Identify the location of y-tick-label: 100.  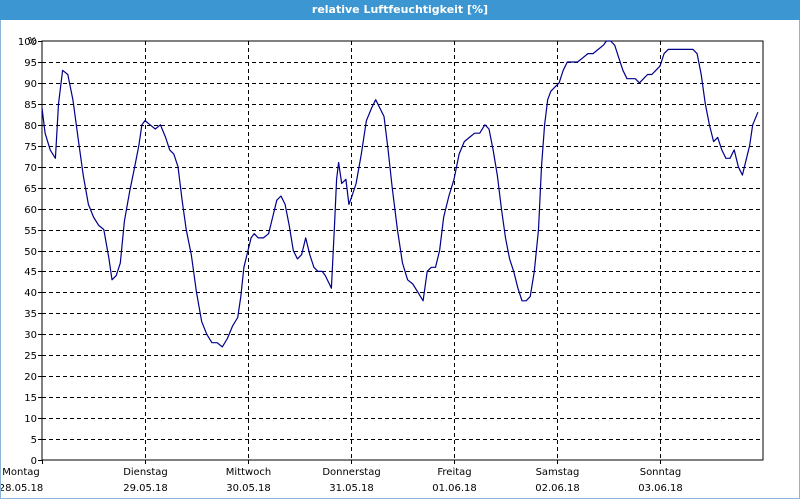
(27, 42).